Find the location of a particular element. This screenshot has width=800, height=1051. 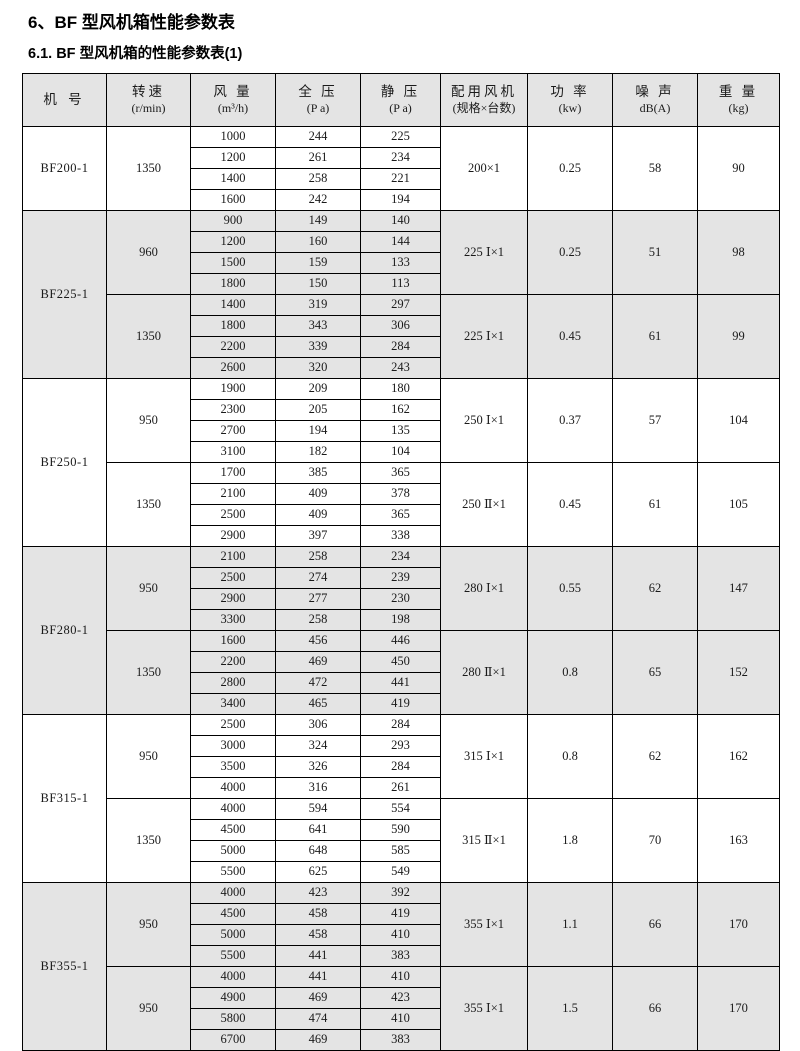

cell-static-pressure: 549 is located at coordinates (400, 872).